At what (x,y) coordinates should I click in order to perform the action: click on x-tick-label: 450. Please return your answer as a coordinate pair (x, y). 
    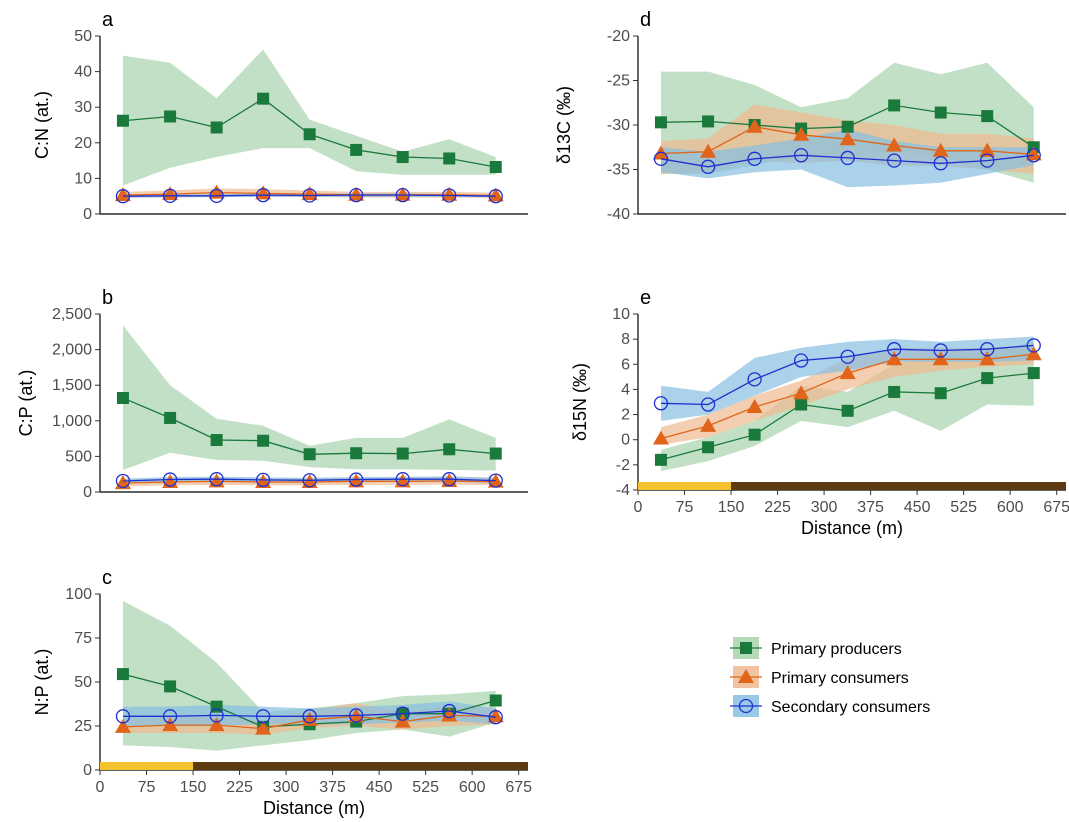
    Looking at the image, I should click on (917, 507).